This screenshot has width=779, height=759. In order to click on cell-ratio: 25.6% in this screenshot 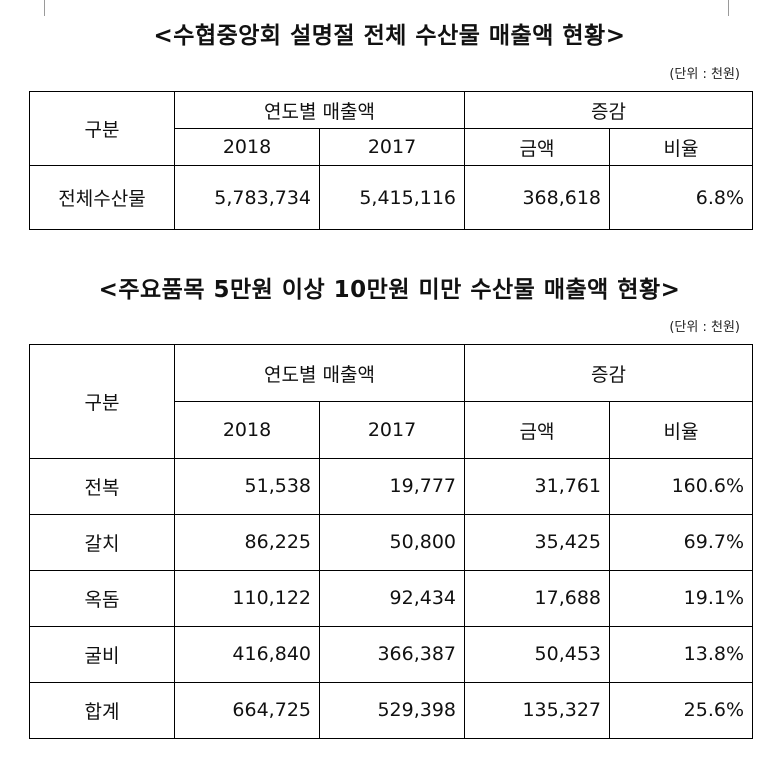, I will do `click(681, 710)`.